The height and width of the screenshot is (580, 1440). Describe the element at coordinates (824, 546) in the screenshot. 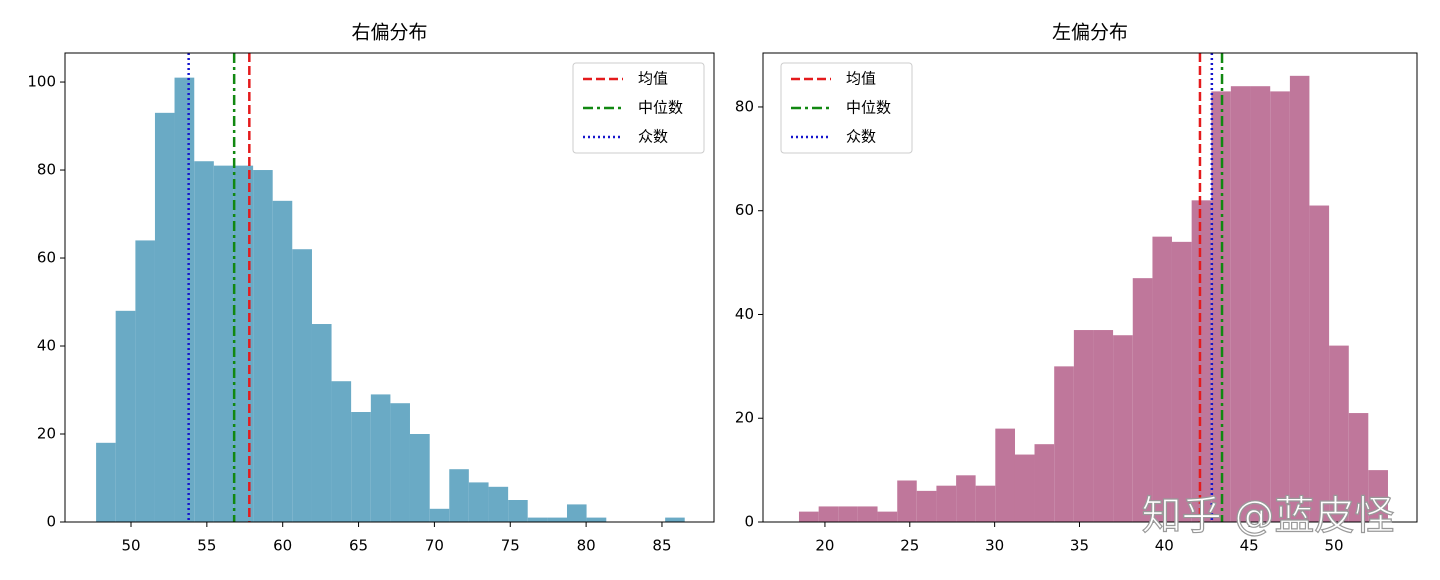

I see `x-tick-label: 20` at that location.